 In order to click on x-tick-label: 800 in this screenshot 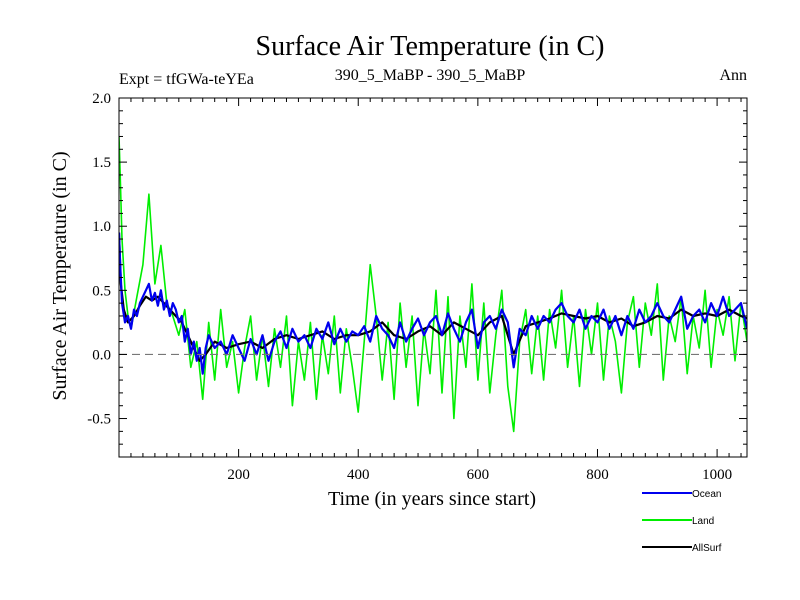, I will do `click(597, 475)`.